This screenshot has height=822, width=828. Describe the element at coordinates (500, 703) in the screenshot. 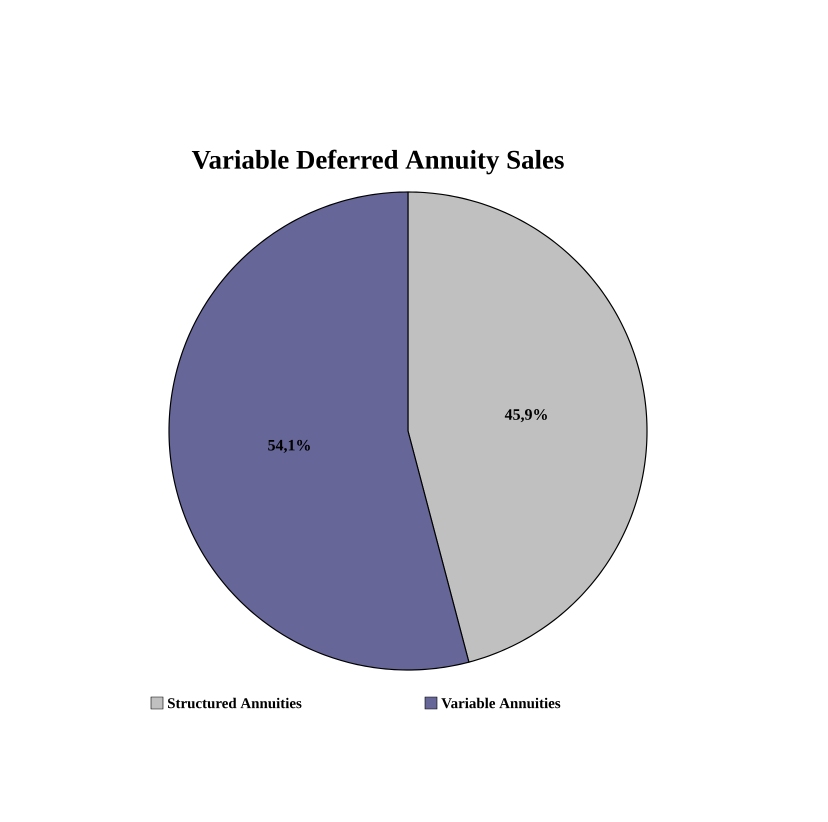

I see `legend-label: Variable Annuities` at that location.